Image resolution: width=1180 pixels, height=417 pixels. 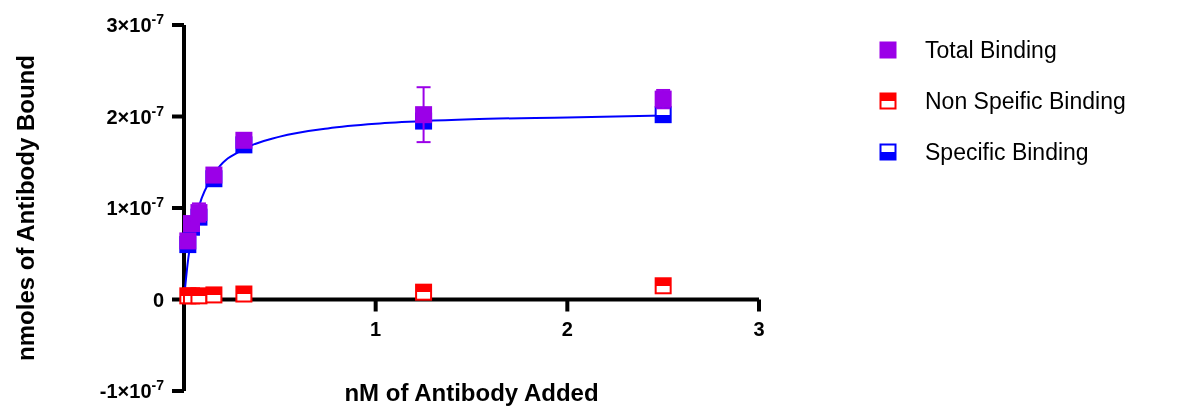 I want to click on x-tick-label: 3, so click(x=759, y=328).